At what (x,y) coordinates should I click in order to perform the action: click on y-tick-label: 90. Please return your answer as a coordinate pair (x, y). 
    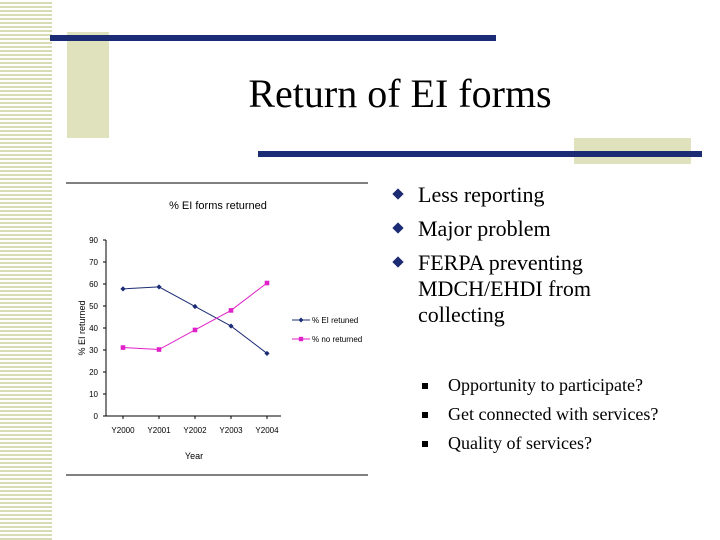
    Looking at the image, I should click on (93, 240).